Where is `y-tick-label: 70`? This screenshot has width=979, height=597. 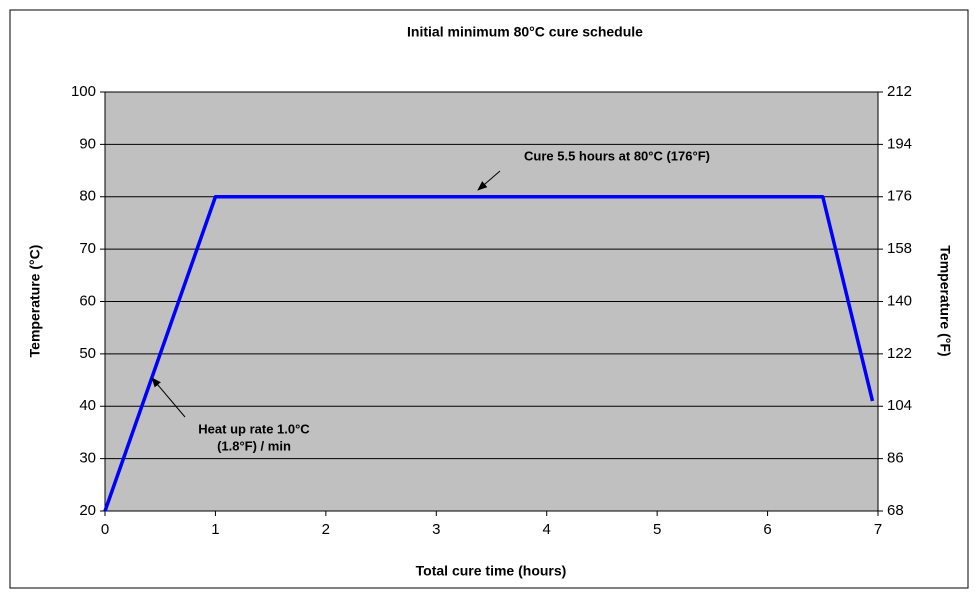 y-tick-label: 70 is located at coordinates (87, 248).